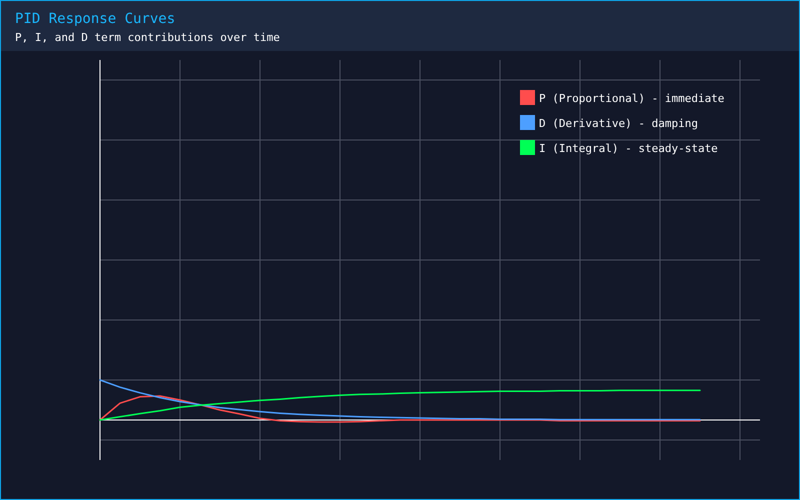 Image resolution: width=800 pixels, height=500 pixels. I want to click on chart-title: PID Response Curves, so click(95, 19).